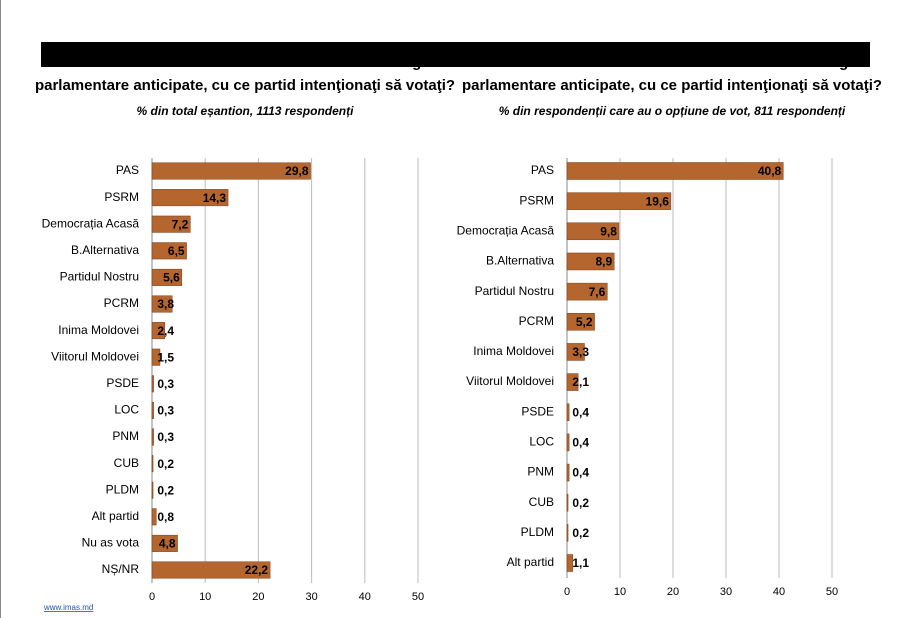  What do you see at coordinates (165, 331) in the screenshot?
I see `value-label: 2,4` at bounding box center [165, 331].